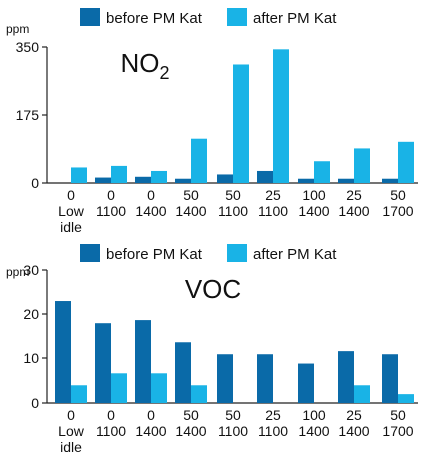 This screenshot has height=457, width=425. I want to click on x-category-label: 100 1400, so click(313, 203).